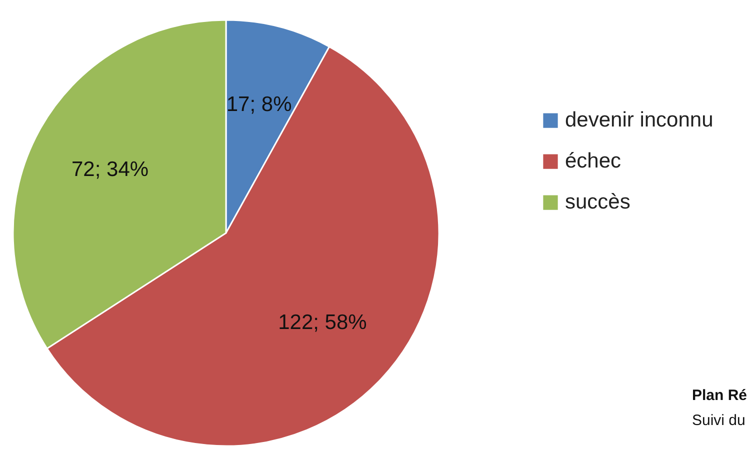  What do you see at coordinates (720, 395) in the screenshot?
I see `text: Plan Ré` at bounding box center [720, 395].